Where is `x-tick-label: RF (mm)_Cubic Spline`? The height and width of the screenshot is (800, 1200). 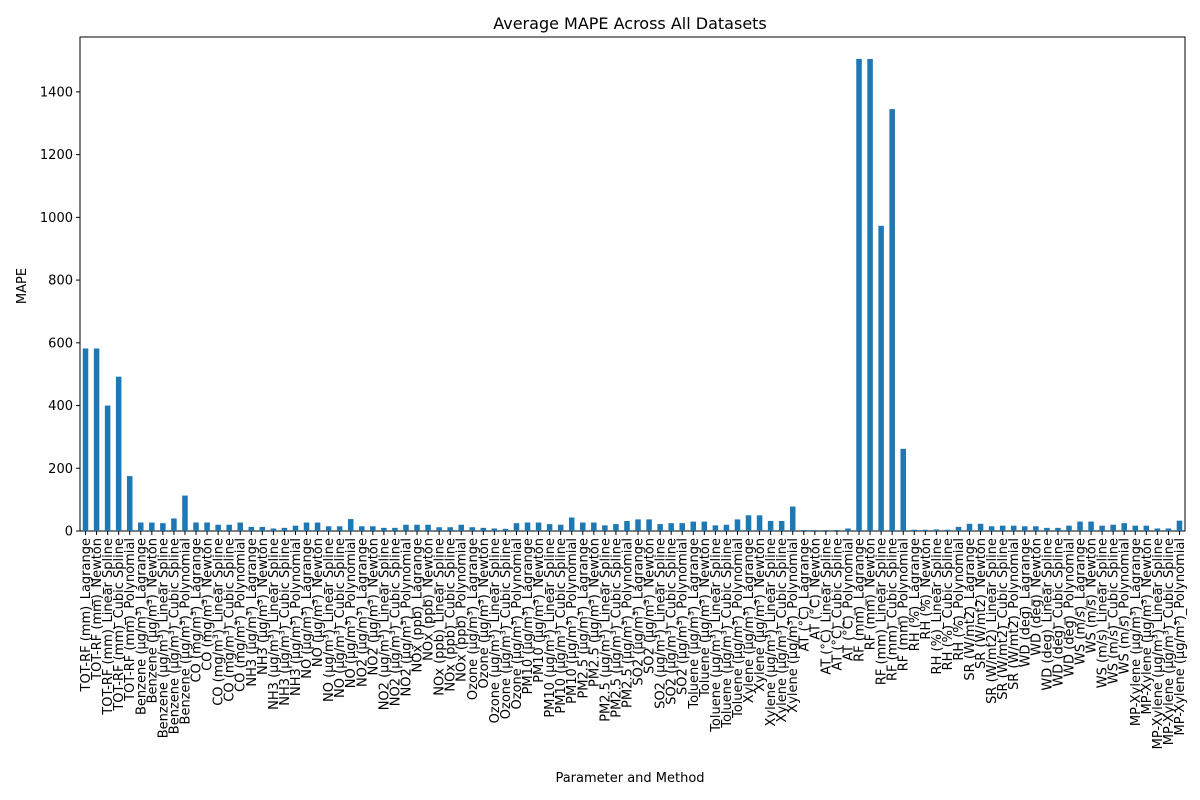 x-tick-label: RF (mm)_Cubic Spline is located at coordinates (893, 609).